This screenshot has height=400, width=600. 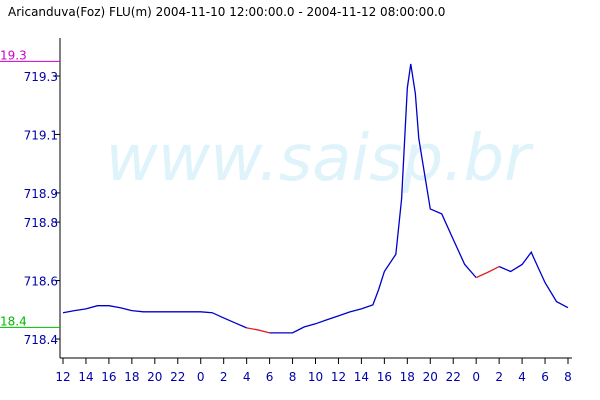 What do you see at coordinates (315, 377) in the screenshot?
I see `x-tick-label: 10` at bounding box center [315, 377].